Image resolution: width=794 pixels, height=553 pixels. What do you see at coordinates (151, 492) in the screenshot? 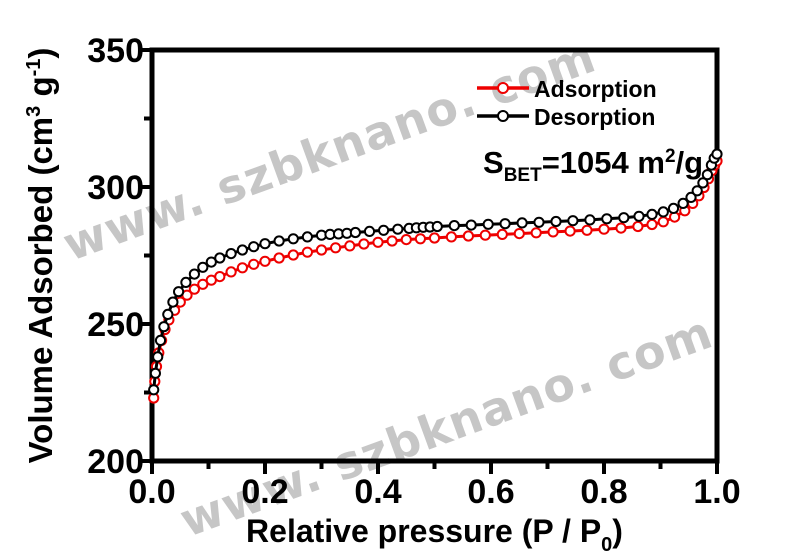
I see `x-tick-label: 0.0` at bounding box center [151, 492].